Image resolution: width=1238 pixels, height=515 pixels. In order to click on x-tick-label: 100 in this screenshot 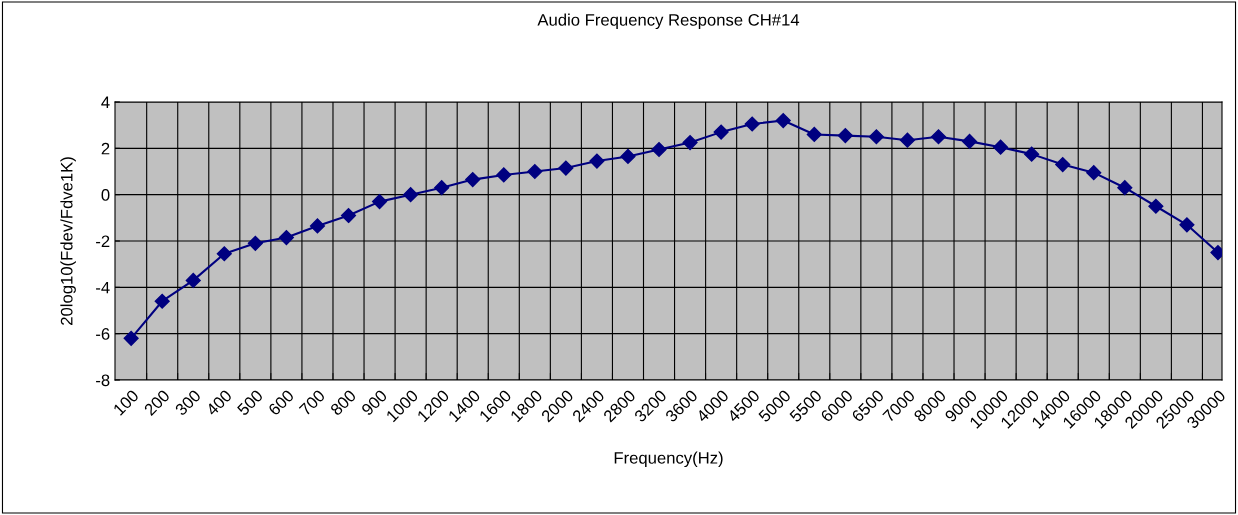, I will do `click(126, 402)`.